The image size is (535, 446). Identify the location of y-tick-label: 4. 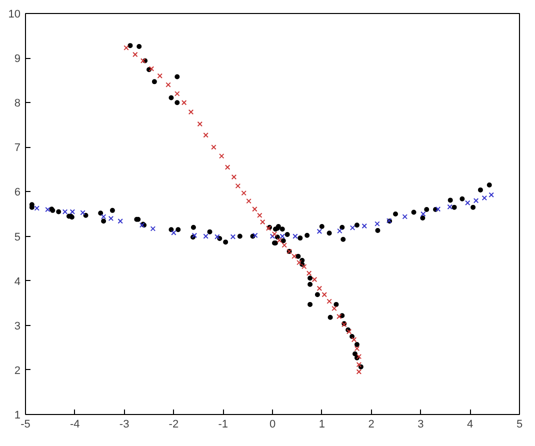
(17, 282).